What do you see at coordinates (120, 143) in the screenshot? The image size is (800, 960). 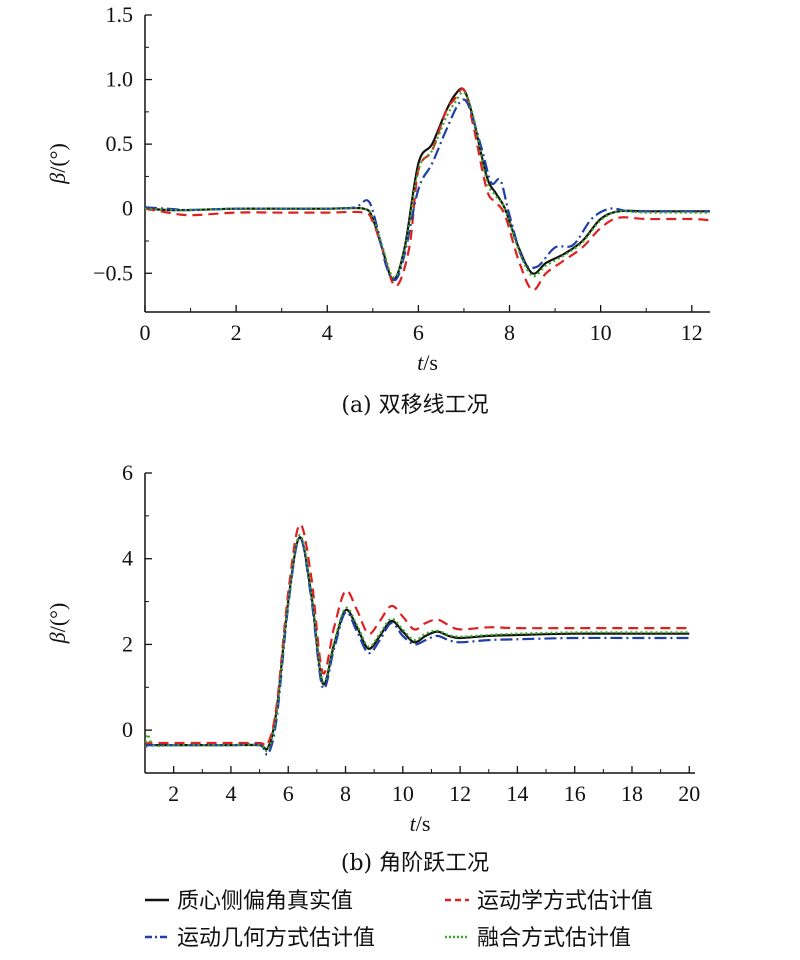 I see `y-tick-label: 0.5` at bounding box center [120, 143].